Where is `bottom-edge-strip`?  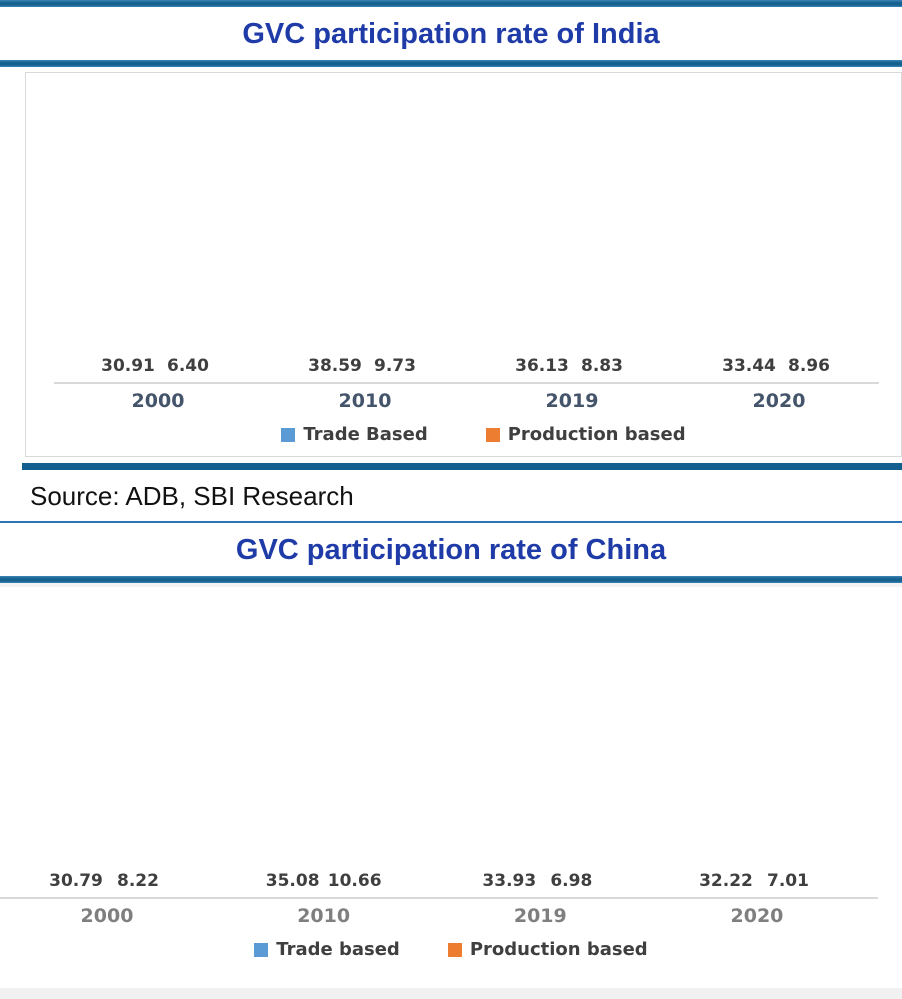
bottom-edge-strip is located at coordinates (451, 993).